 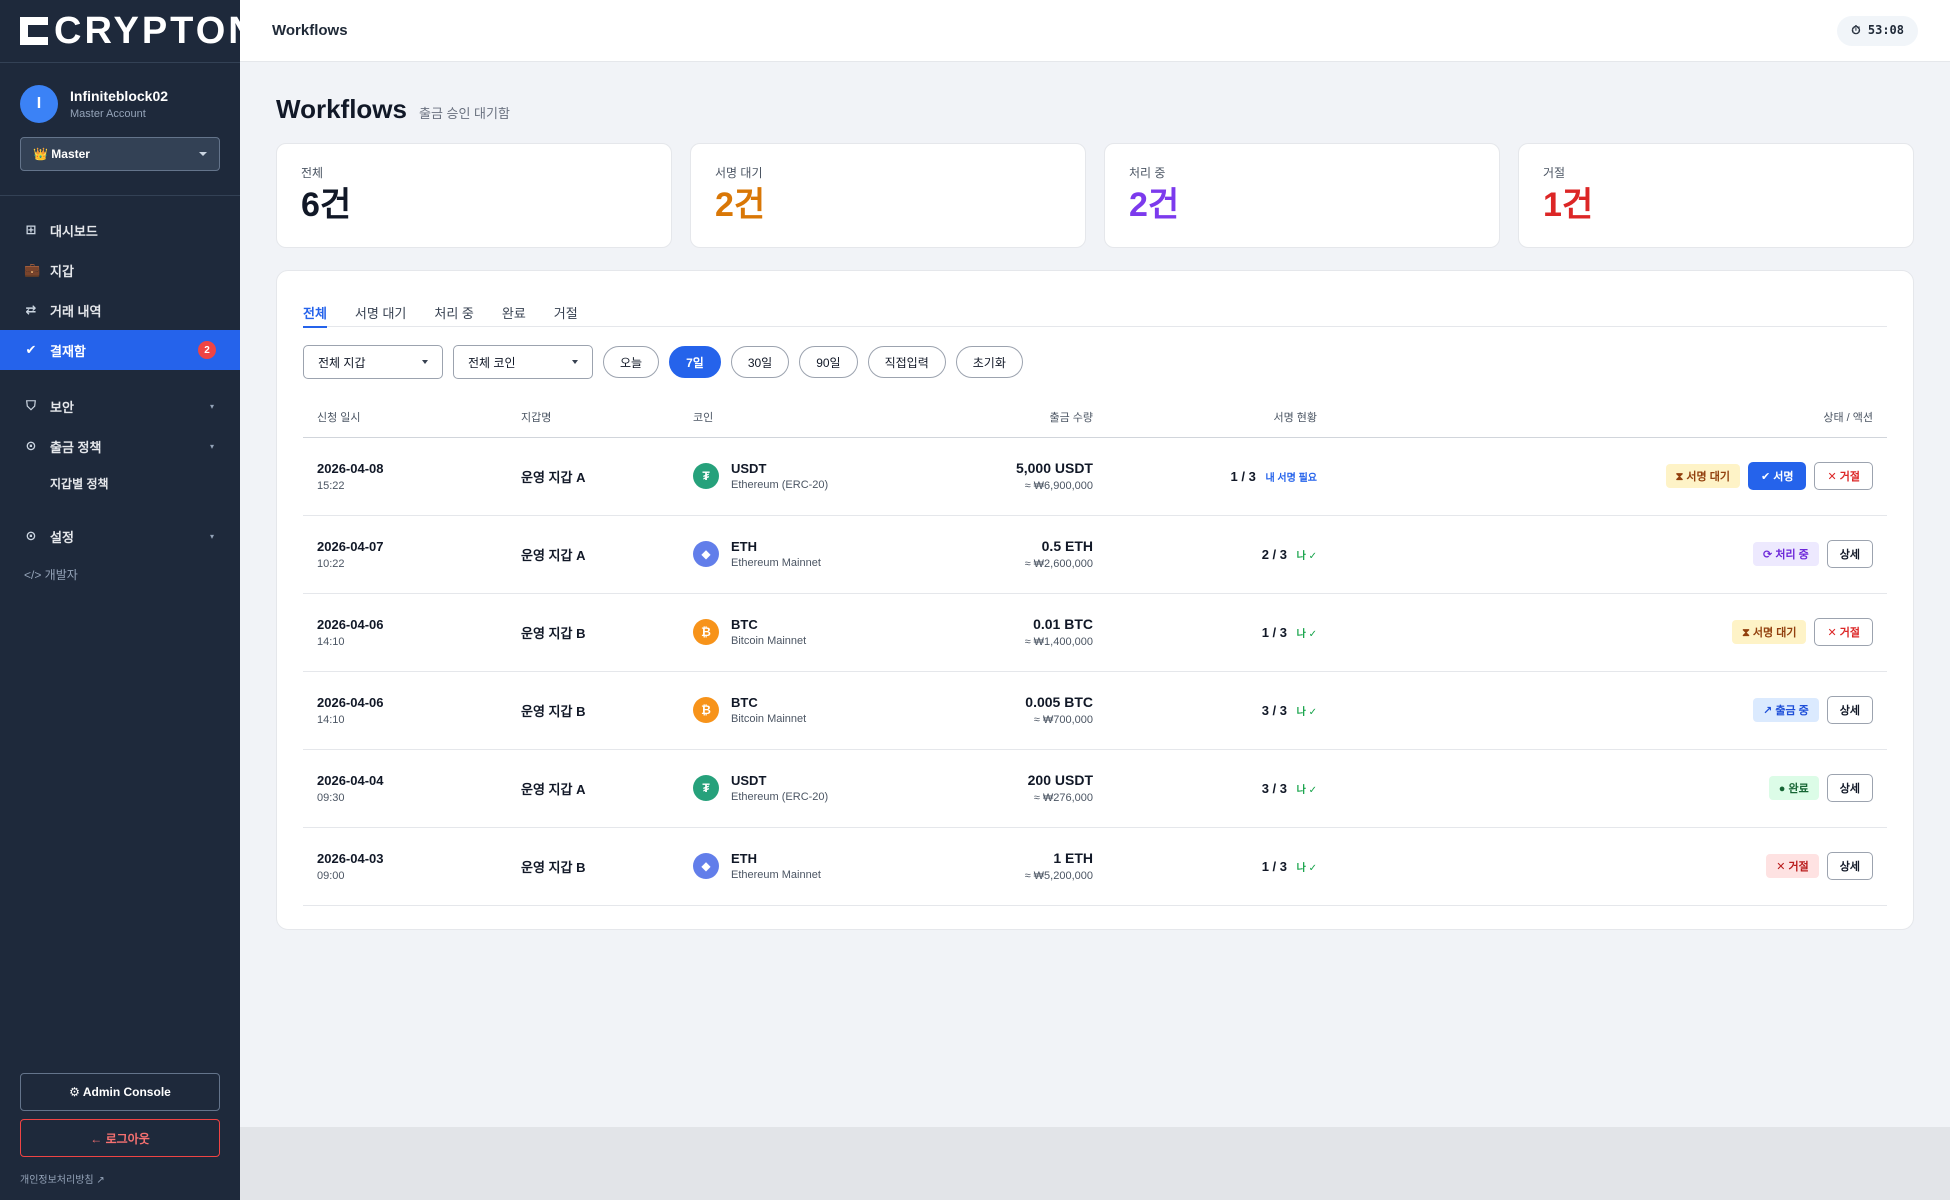 What do you see at coordinates (780, 797) in the screenshot?
I see `coin-network: Ethereum (ERC-20)` at bounding box center [780, 797].